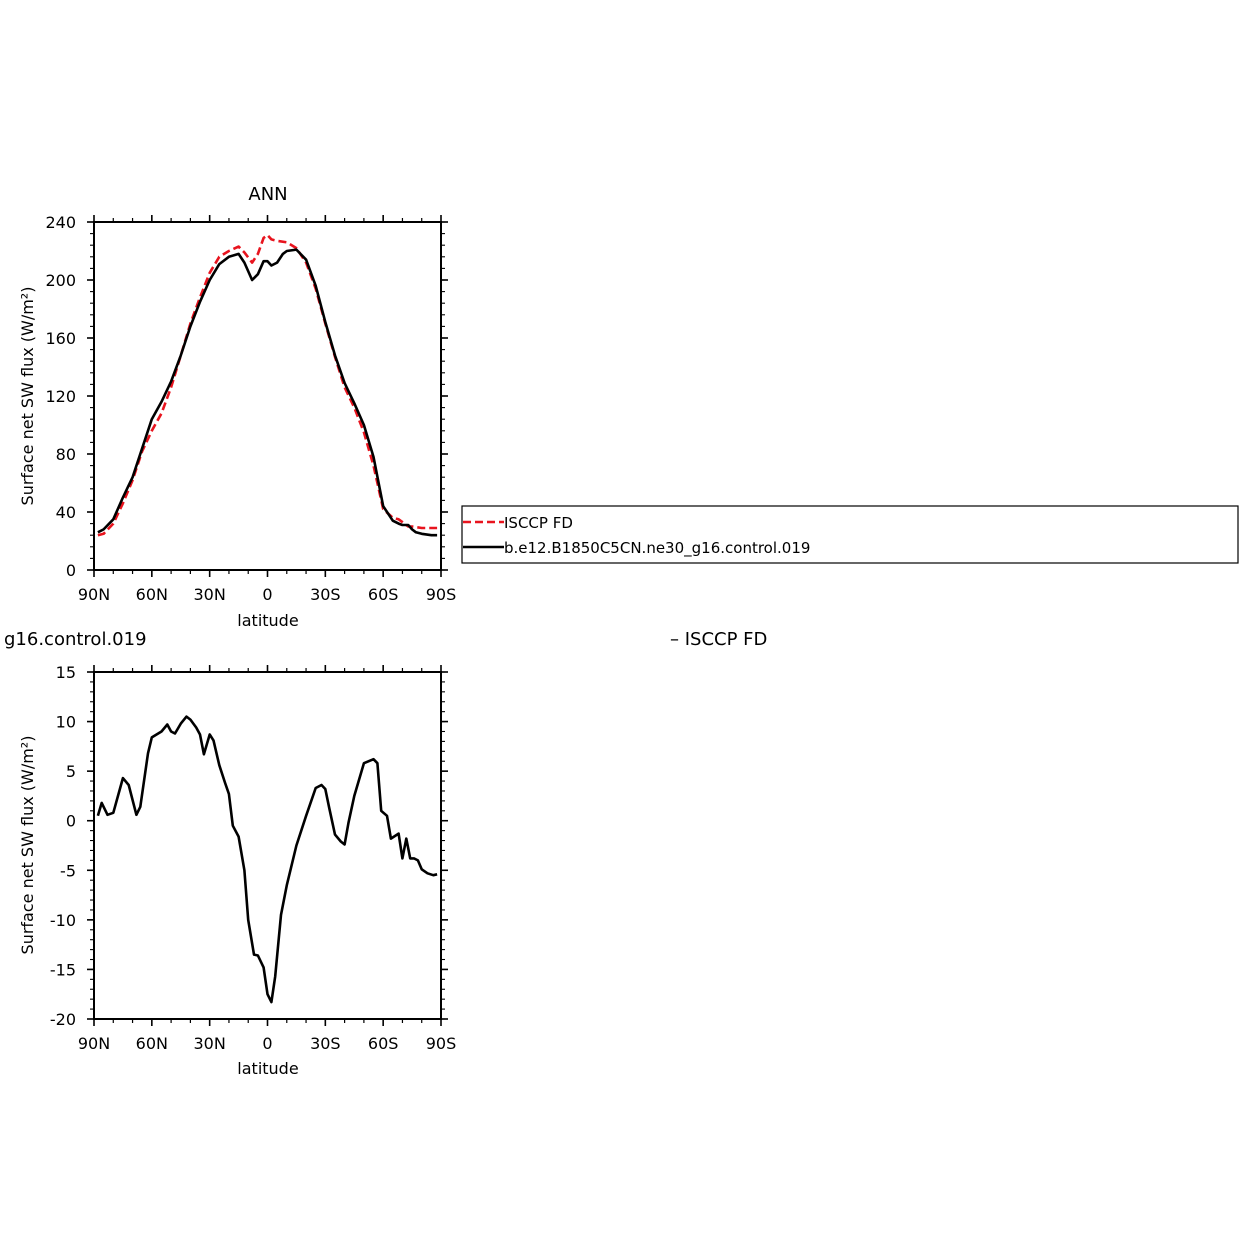  What do you see at coordinates (538, 523) in the screenshot?
I see `legend-label-isccp: ISCCP FD` at bounding box center [538, 523].